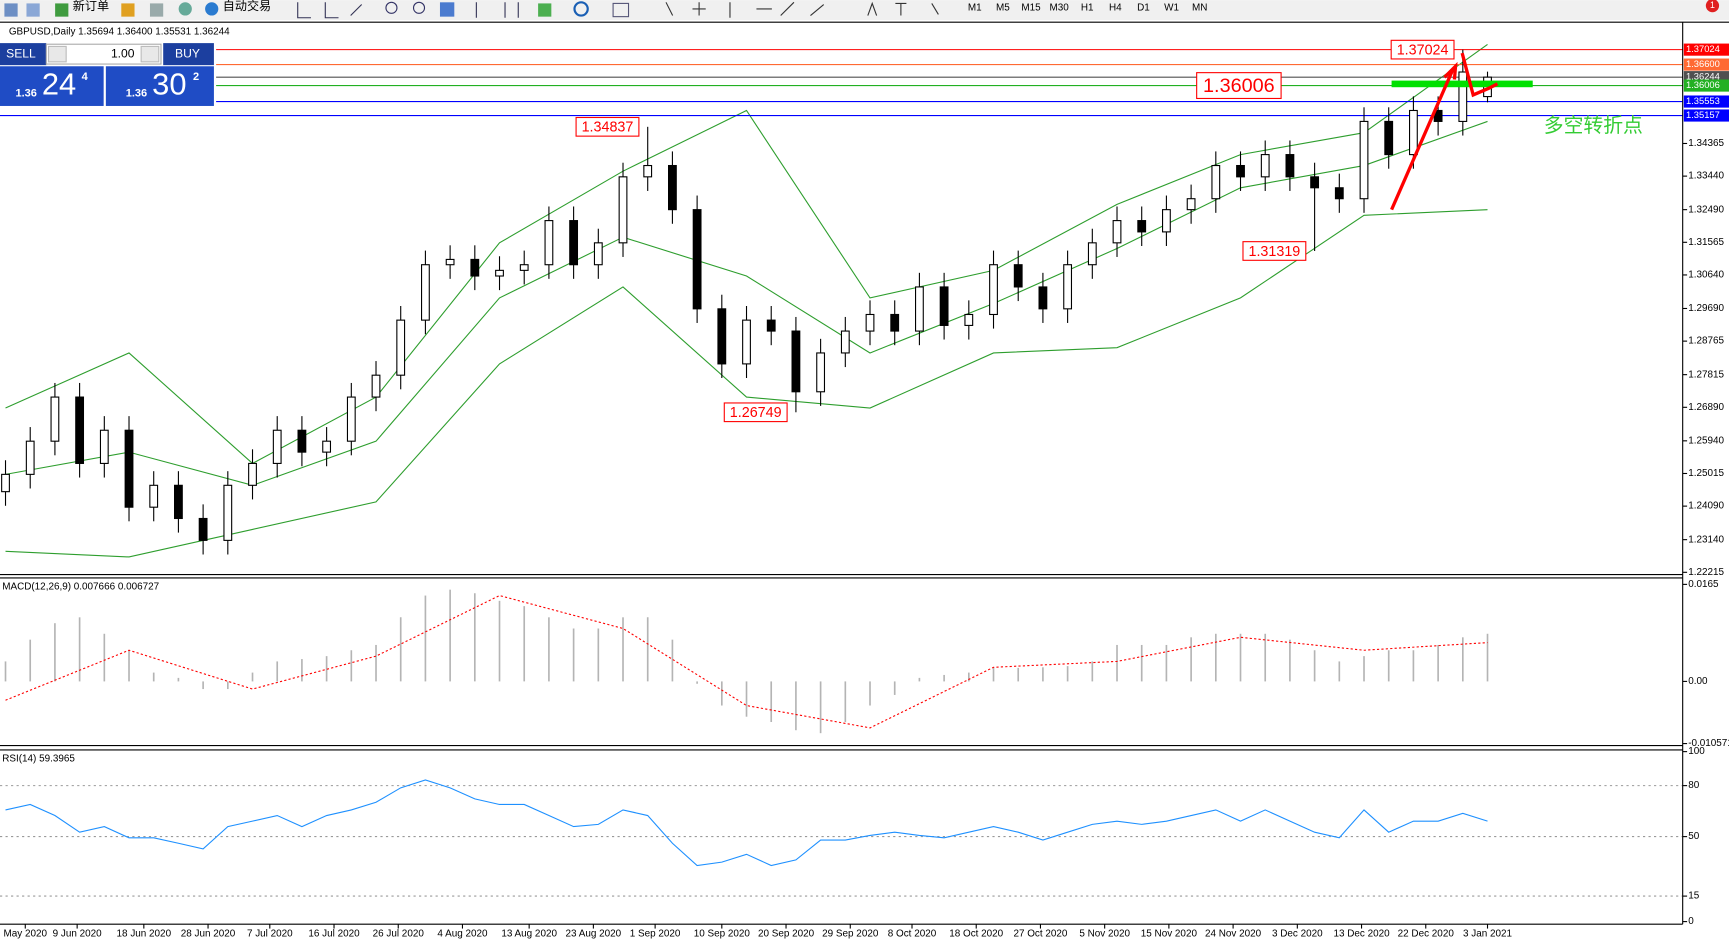 Image resolution: width=1729 pixels, height=943 pixels. What do you see at coordinates (150, 54) in the screenshot?
I see `lot-up` at bounding box center [150, 54].